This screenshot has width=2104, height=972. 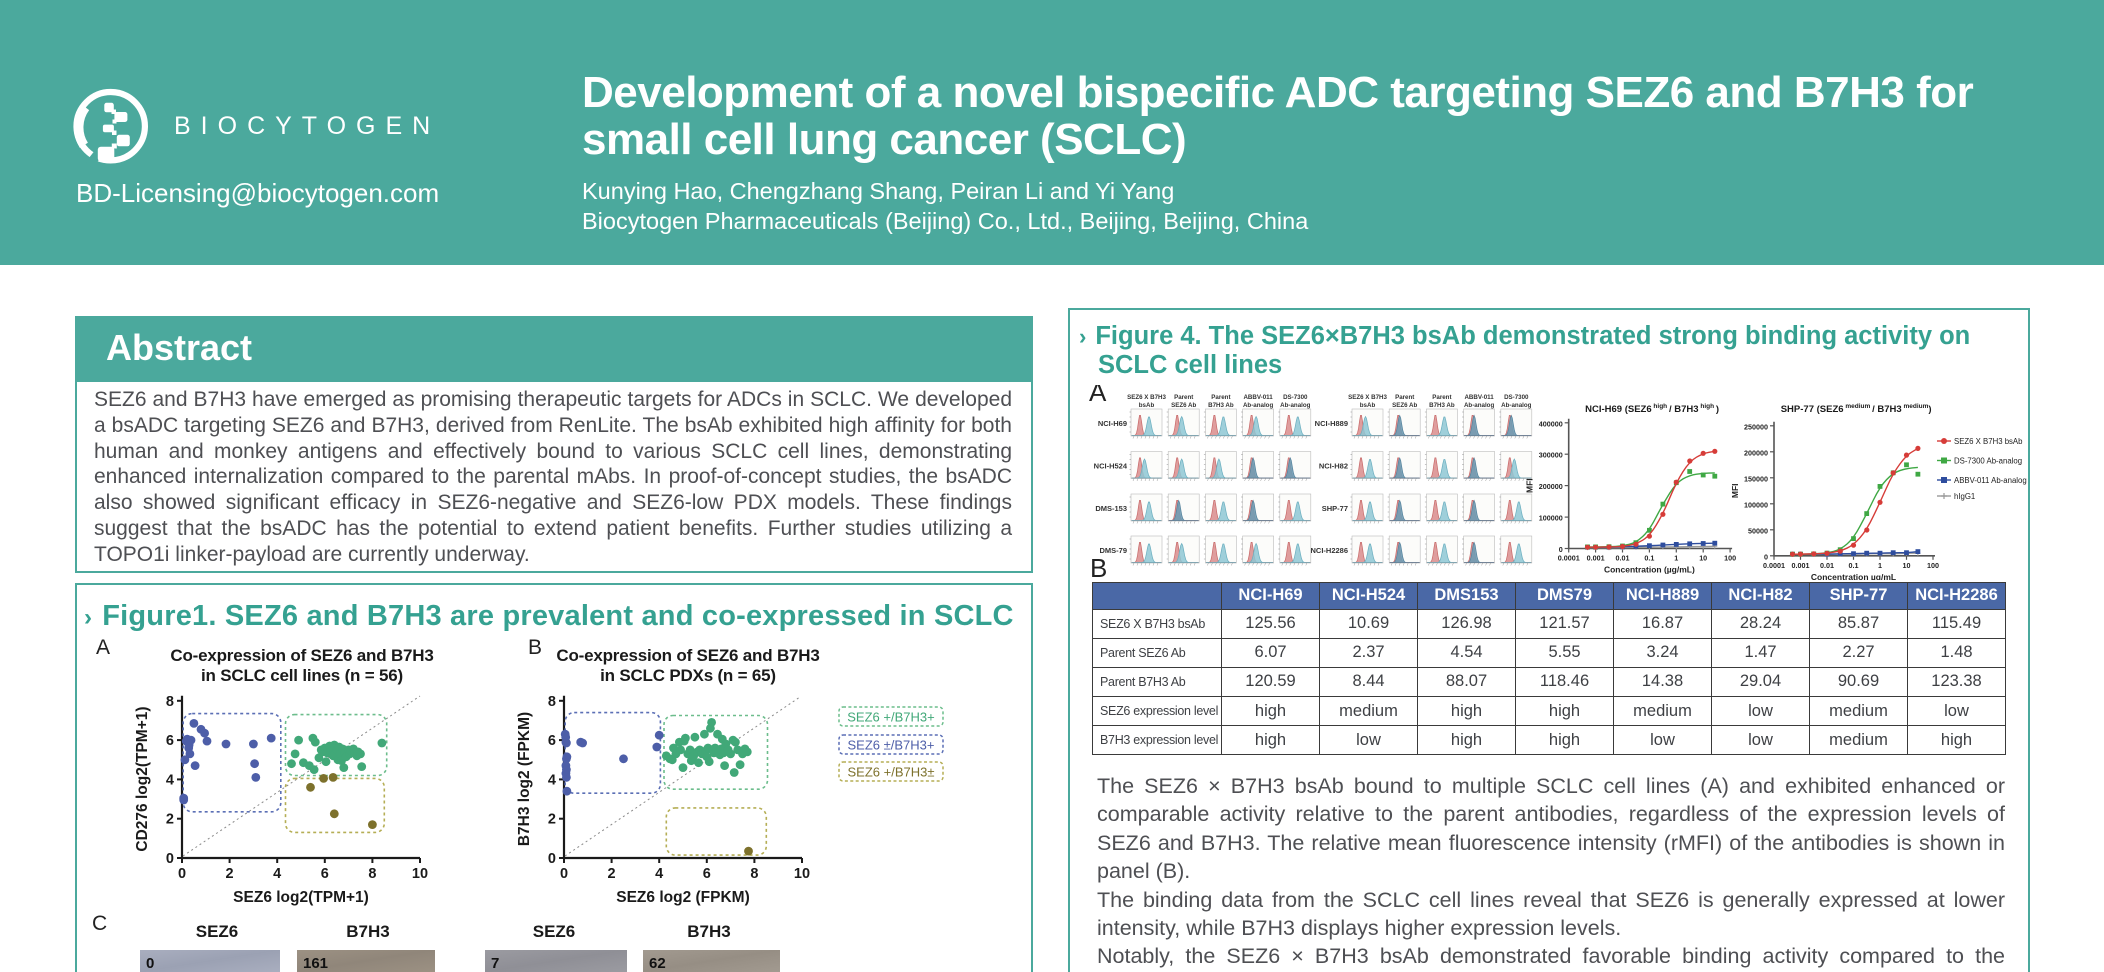 What do you see at coordinates (302, 675) in the screenshot?
I see `svg-text: in SCLC cell lines (n = 56)` at bounding box center [302, 675].